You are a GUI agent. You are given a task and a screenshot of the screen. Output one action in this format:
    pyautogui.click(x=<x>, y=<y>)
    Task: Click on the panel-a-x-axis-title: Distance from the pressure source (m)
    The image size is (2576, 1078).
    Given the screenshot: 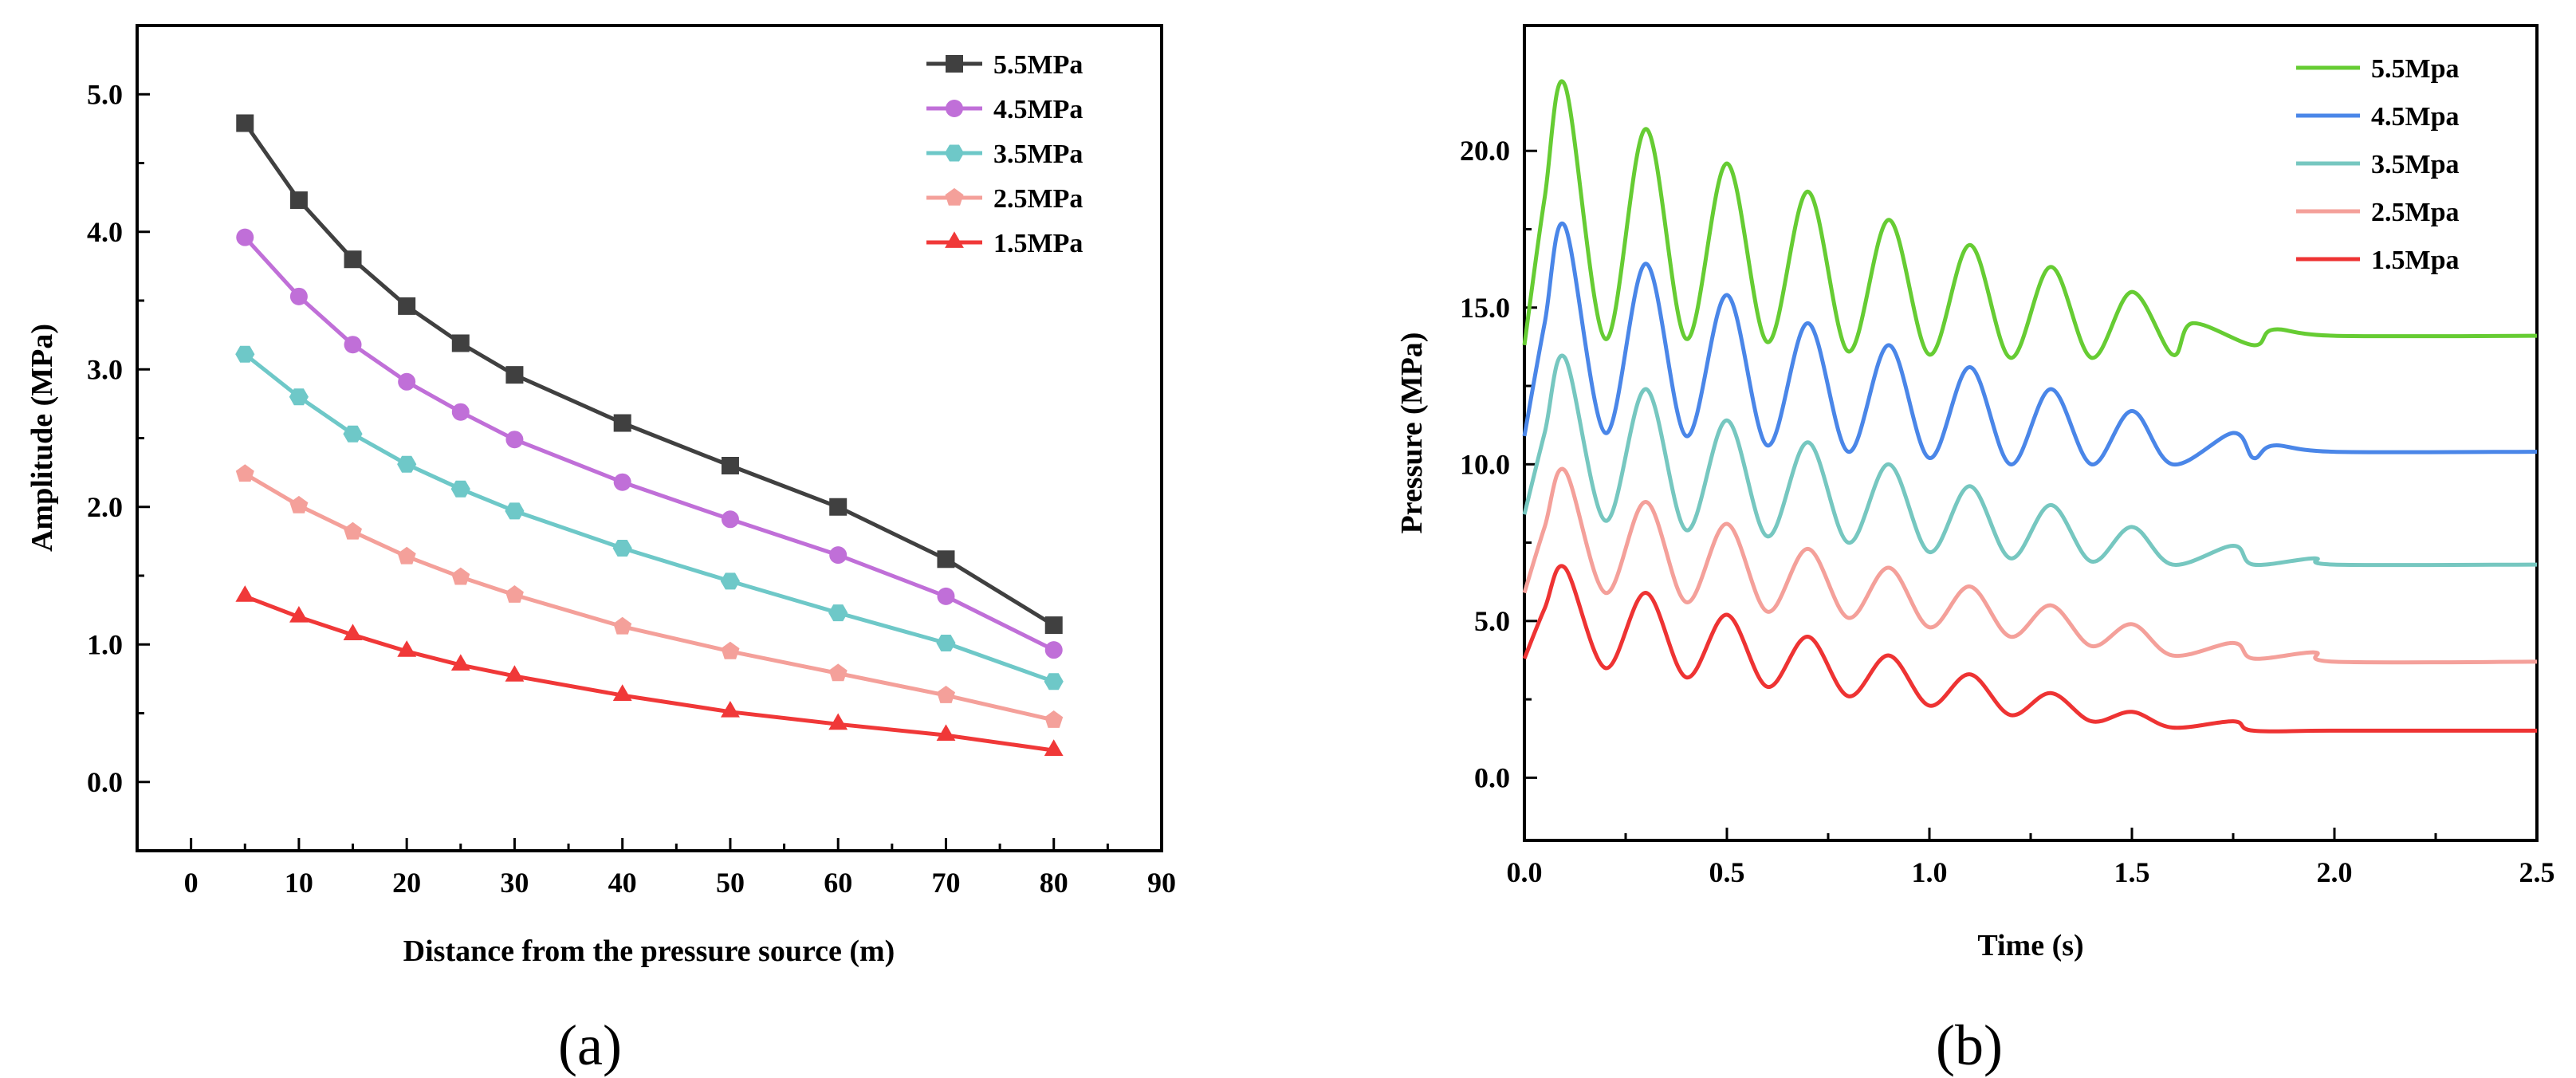 What is the action you would take?
    pyautogui.click(x=649, y=951)
    